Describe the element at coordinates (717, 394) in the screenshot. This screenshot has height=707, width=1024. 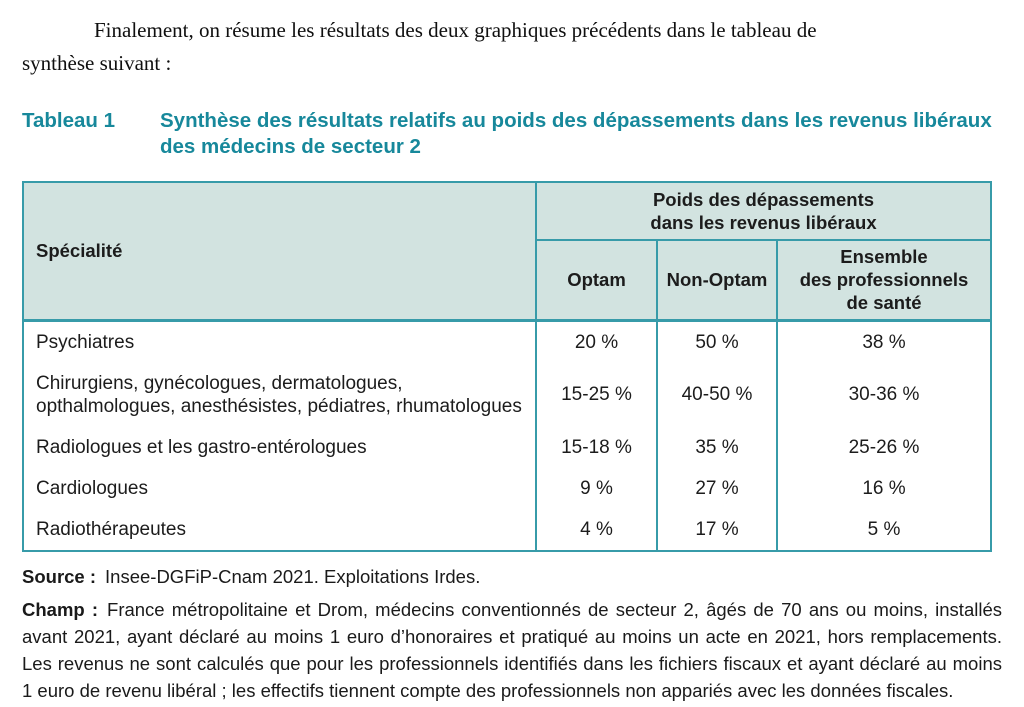
I see `value-cell-non-optam: 40-50 %` at that location.